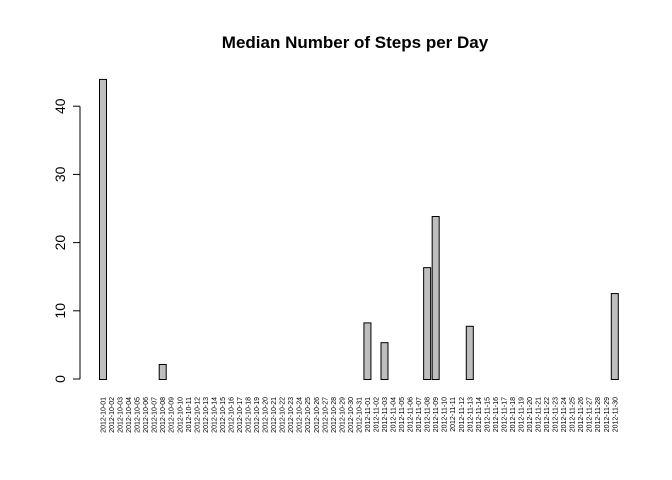 This screenshot has height=480, width=672. Describe the element at coordinates (445, 414) in the screenshot. I see `x-tick-label: 2012-11-10` at that location.